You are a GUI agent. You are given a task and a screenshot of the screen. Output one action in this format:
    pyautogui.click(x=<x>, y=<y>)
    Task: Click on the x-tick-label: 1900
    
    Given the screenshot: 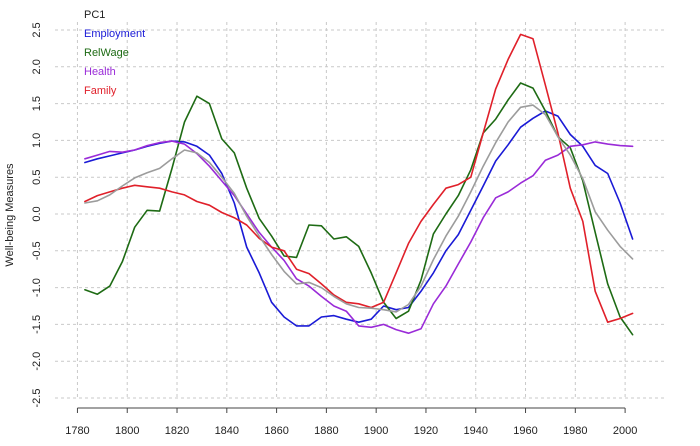 What is the action you would take?
    pyautogui.click(x=376, y=431)
    